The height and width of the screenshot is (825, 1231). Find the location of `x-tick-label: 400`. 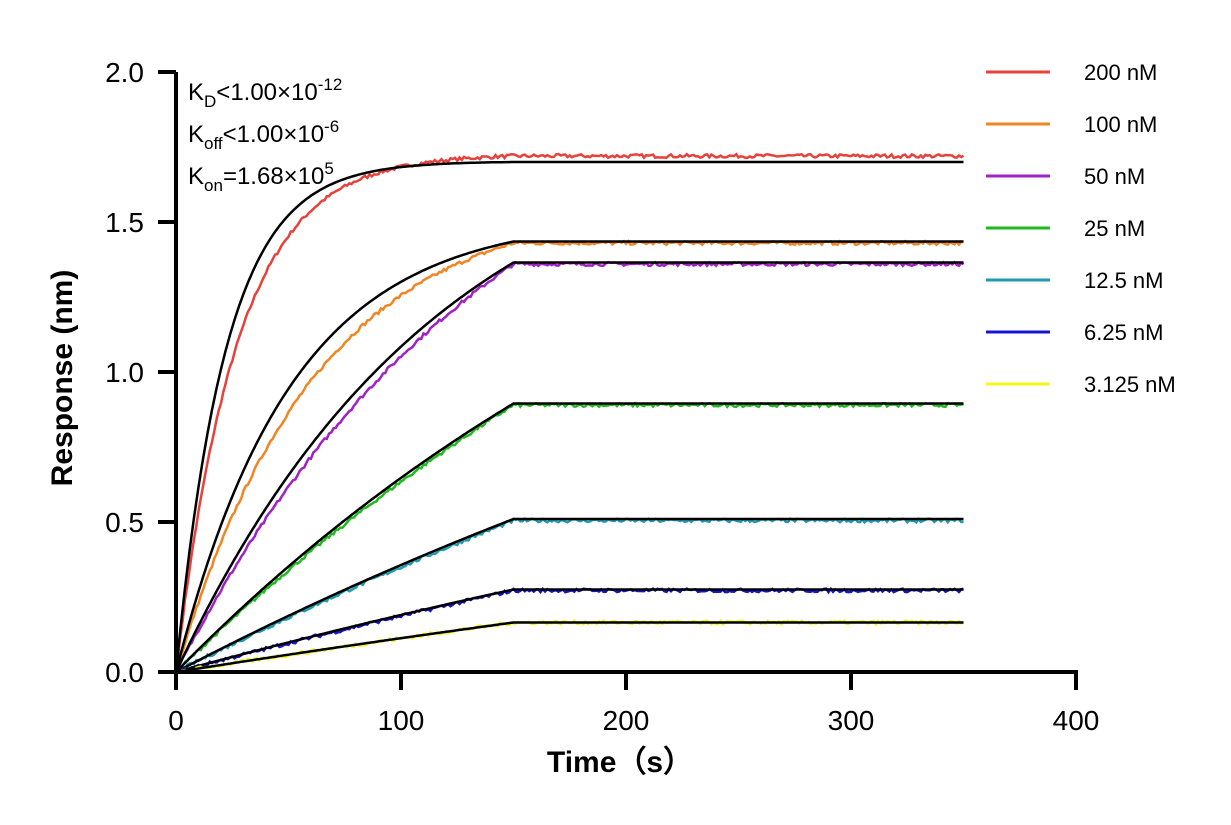

x-tick-label: 400 is located at coordinates (1076, 720).